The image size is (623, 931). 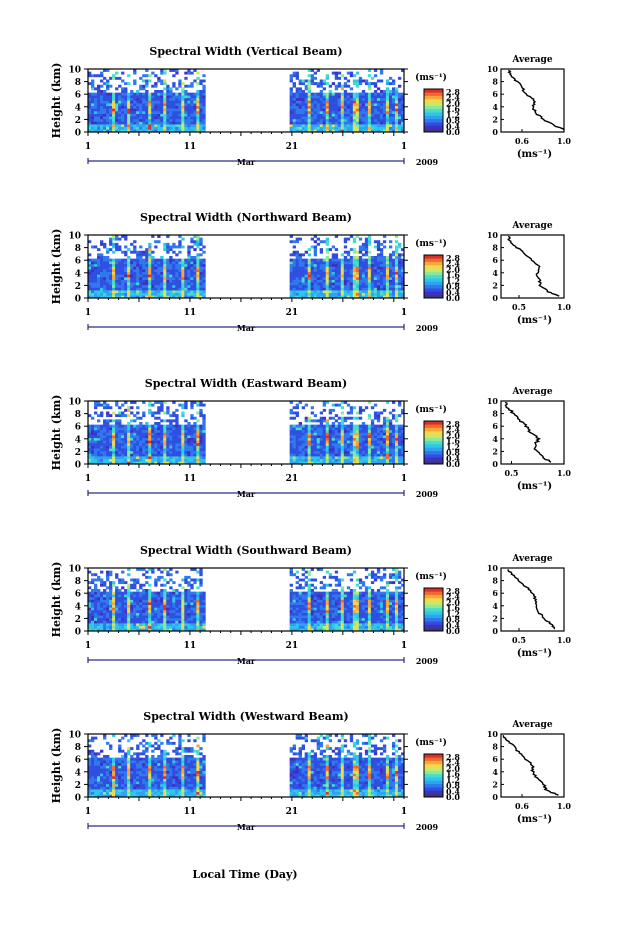 I want to click on month-label: Mar, so click(x=246, y=328).